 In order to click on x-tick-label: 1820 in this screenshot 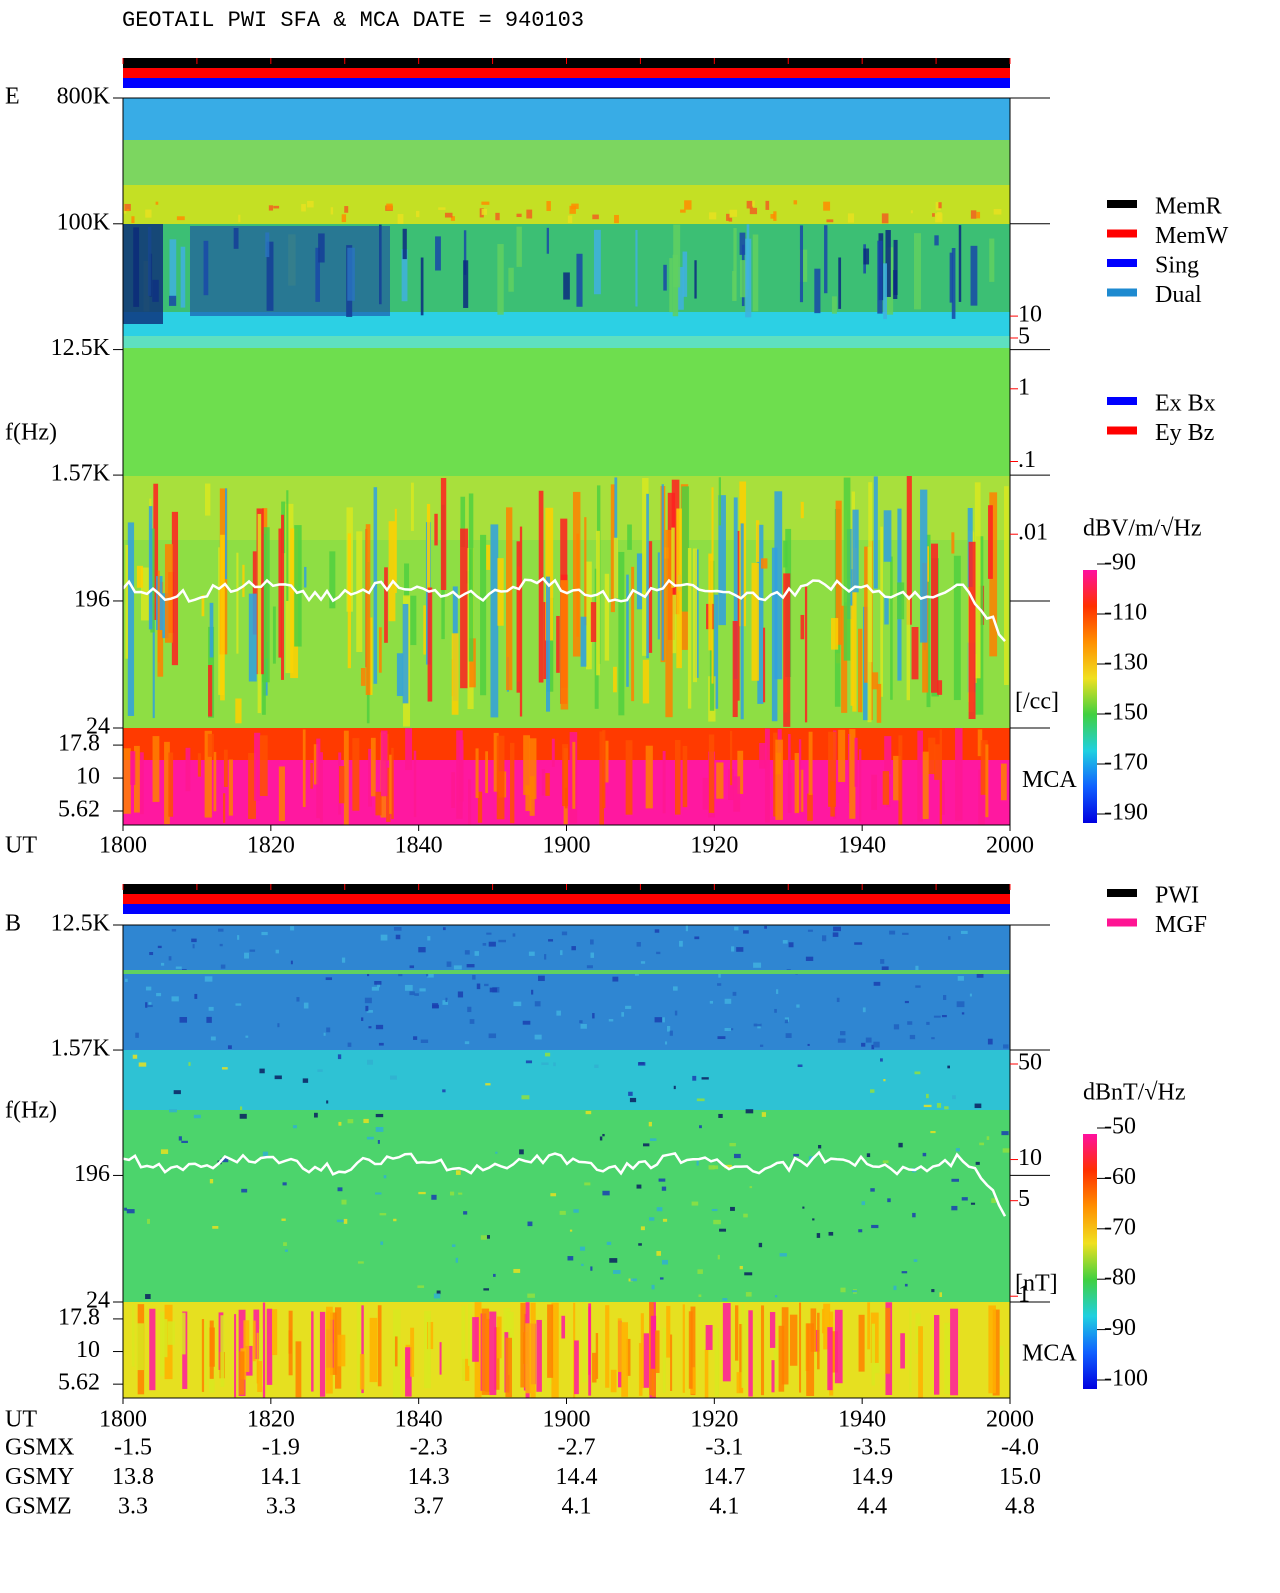, I will do `click(271, 1420)`.